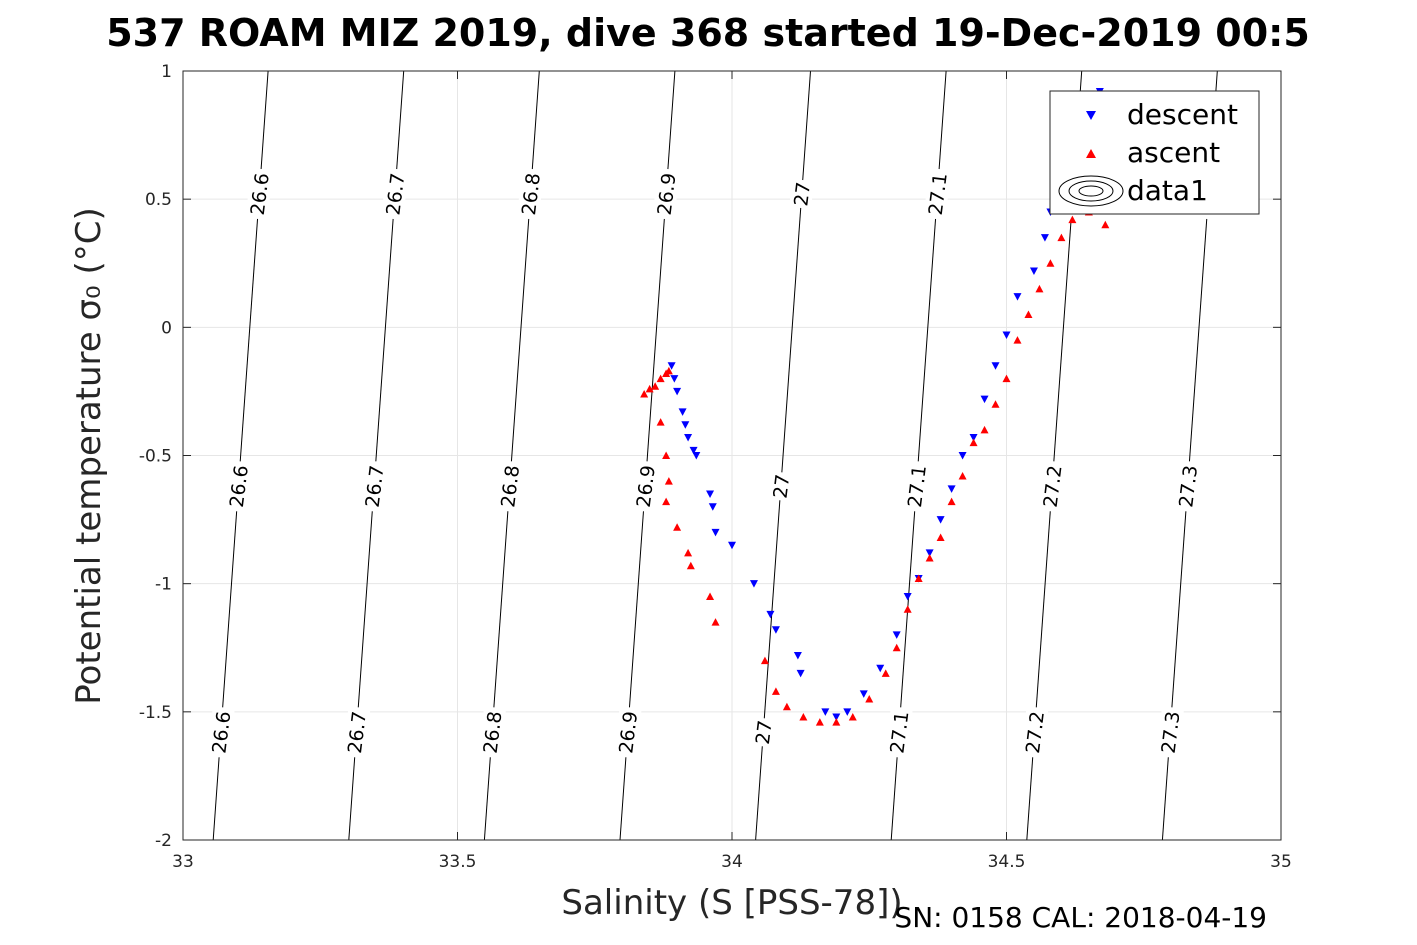 The image size is (1417, 945). What do you see at coordinates (89, 456) in the screenshot?
I see `y-axis-label: Potential temperature σ₀ (°C)` at bounding box center [89, 456].